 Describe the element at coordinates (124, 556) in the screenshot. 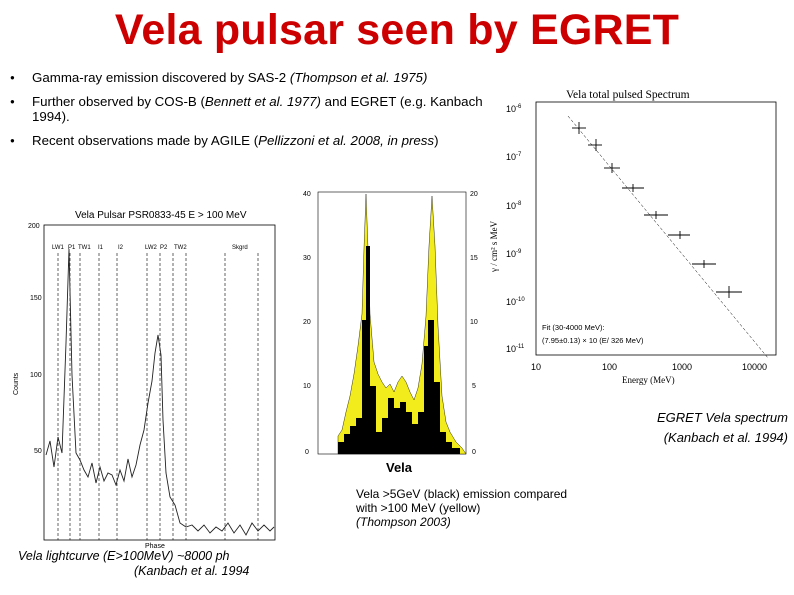

I see `lightcurve-caption-line-1: Vela lightcurve (E>100MeV) ~8000 ph` at that location.